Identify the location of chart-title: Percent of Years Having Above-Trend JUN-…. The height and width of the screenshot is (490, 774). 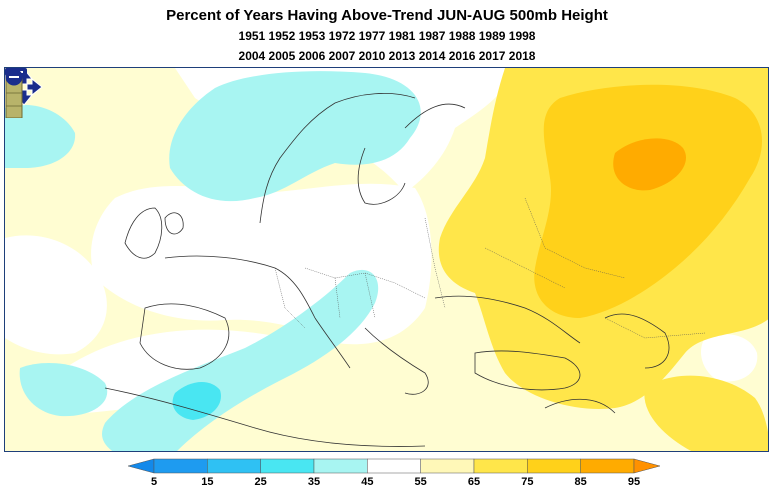
(387, 15).